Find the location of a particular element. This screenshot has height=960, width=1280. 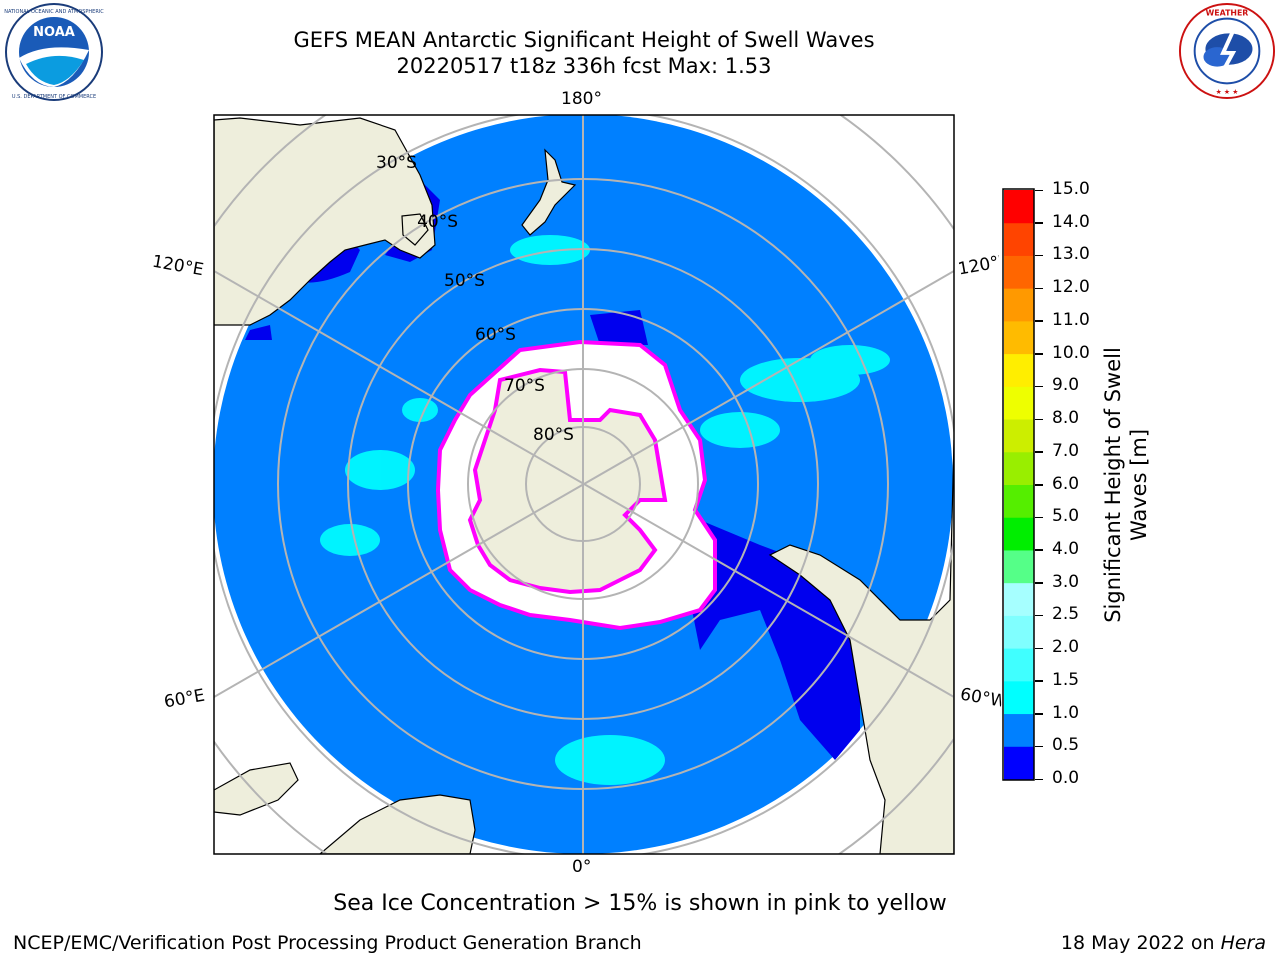

colorbar-tick-label: 13.0 is located at coordinates (1071, 254).